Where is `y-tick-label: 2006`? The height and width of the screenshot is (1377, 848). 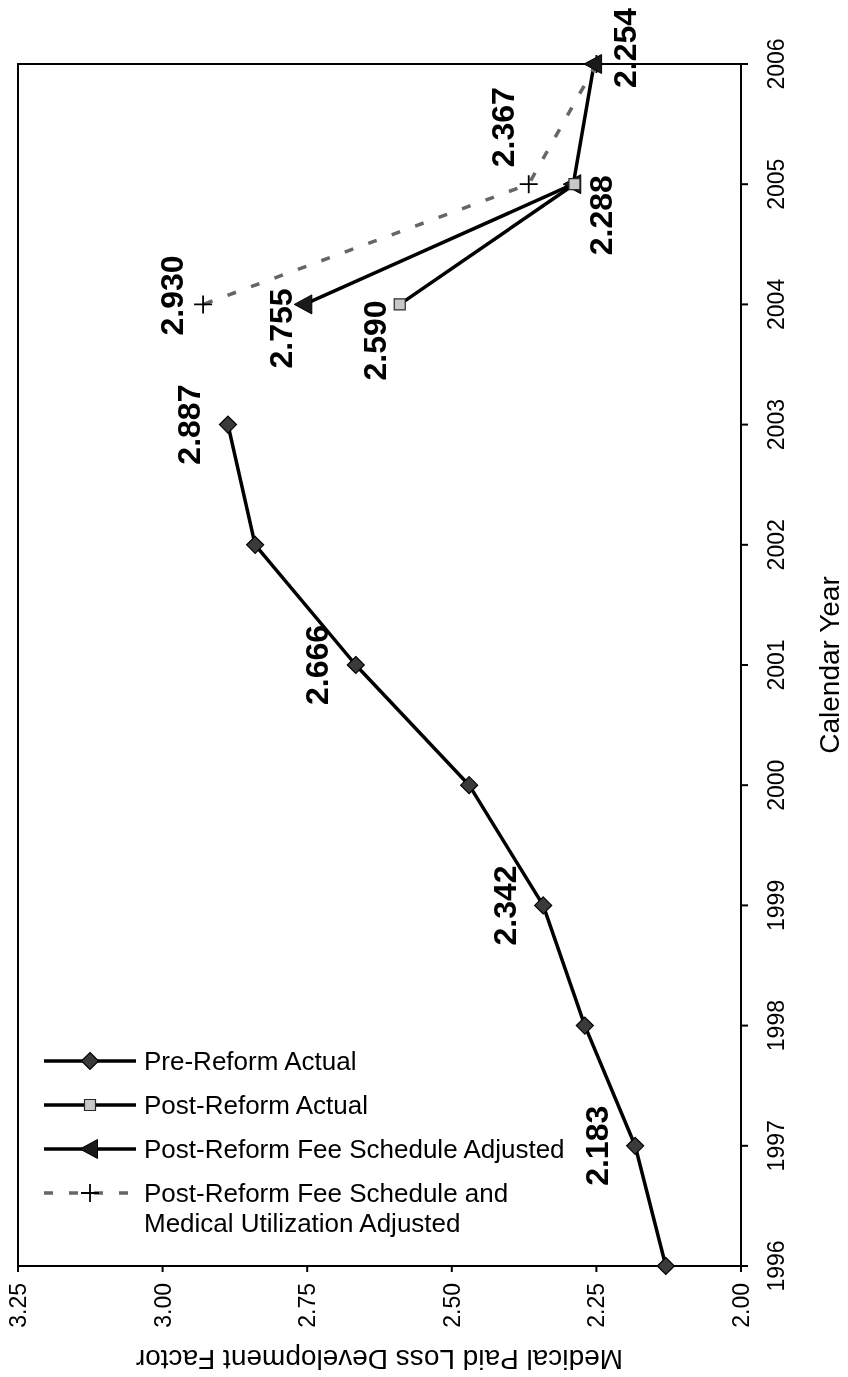 y-tick-label: 2006 is located at coordinates (776, 64).